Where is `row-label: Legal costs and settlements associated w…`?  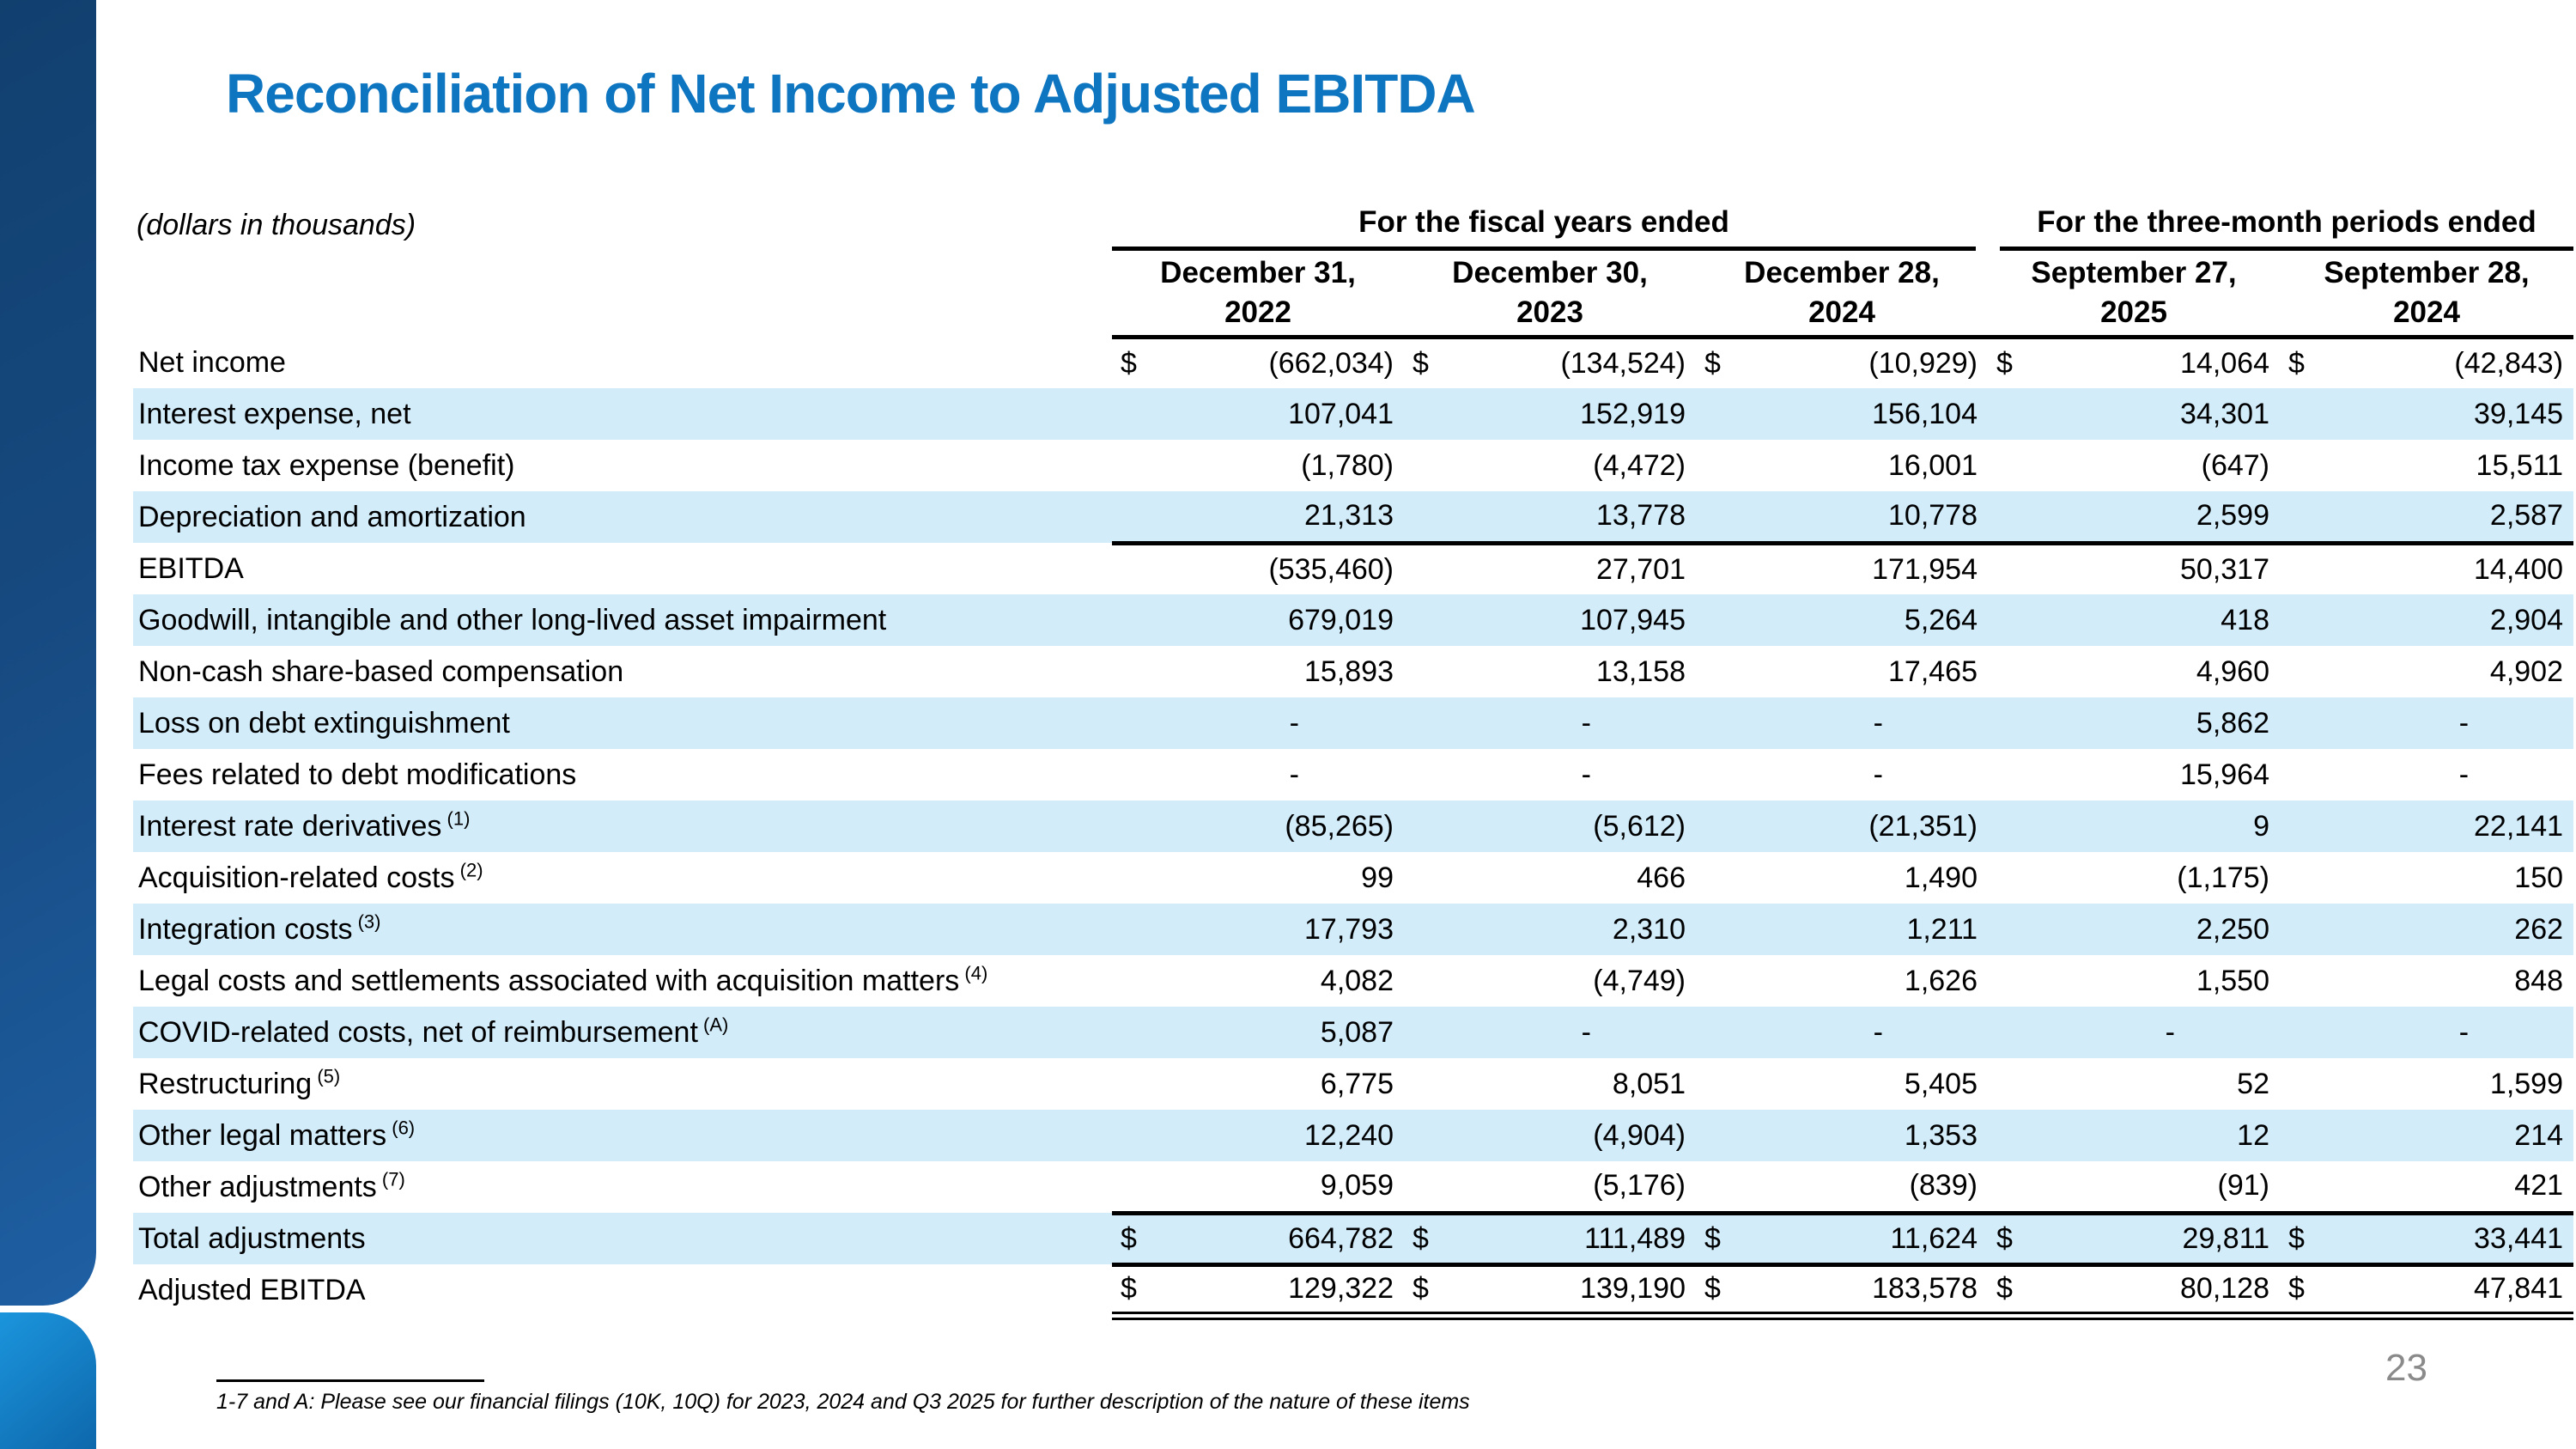 row-label: Legal costs and settlements associated w… is located at coordinates (622, 981).